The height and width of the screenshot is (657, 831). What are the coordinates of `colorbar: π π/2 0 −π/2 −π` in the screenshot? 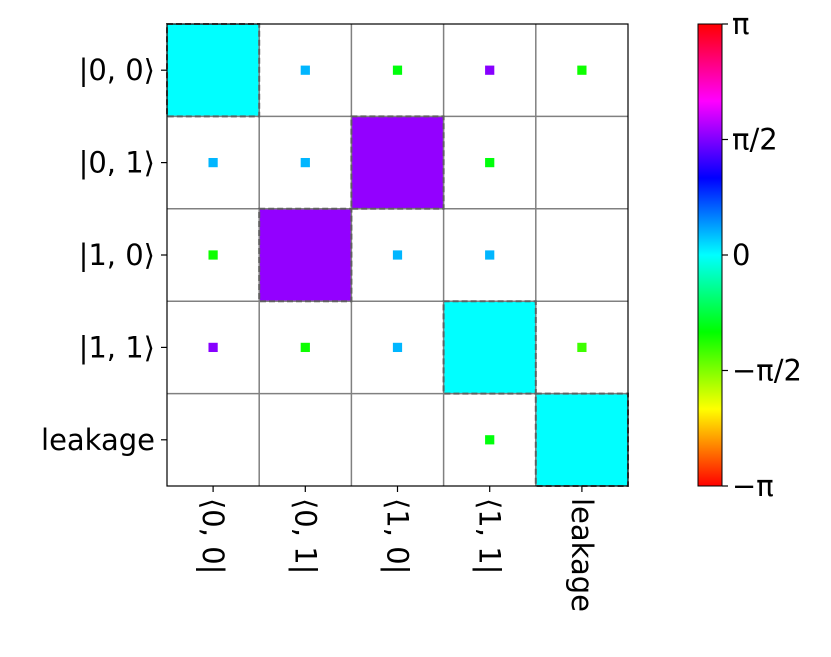 It's located at (749, 255).